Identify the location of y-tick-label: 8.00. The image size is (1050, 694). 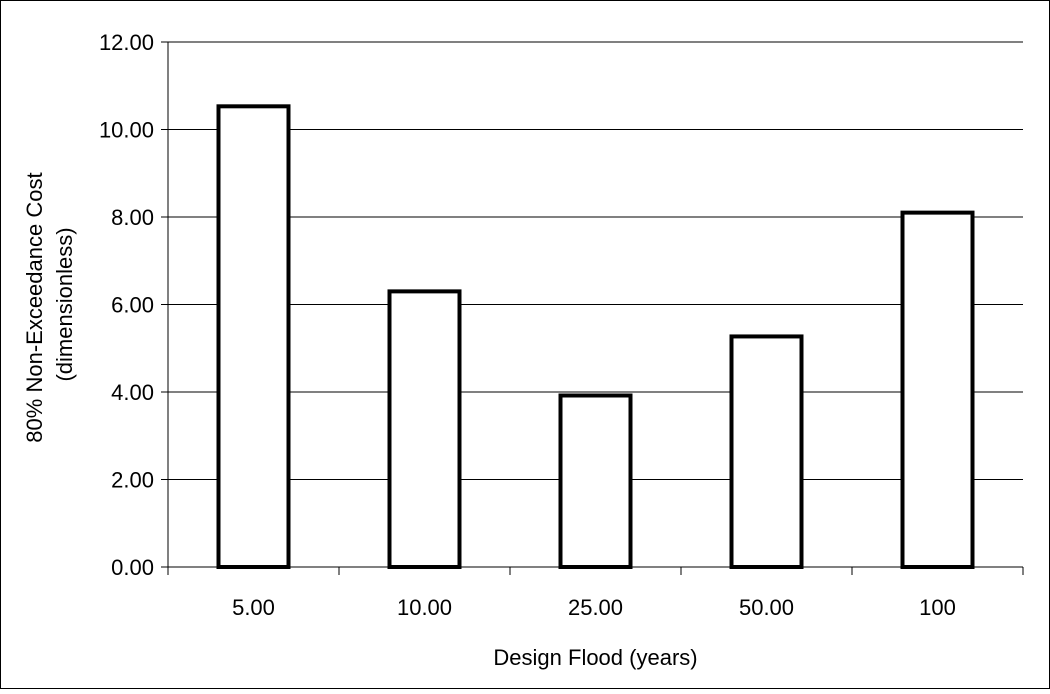
(132, 217).